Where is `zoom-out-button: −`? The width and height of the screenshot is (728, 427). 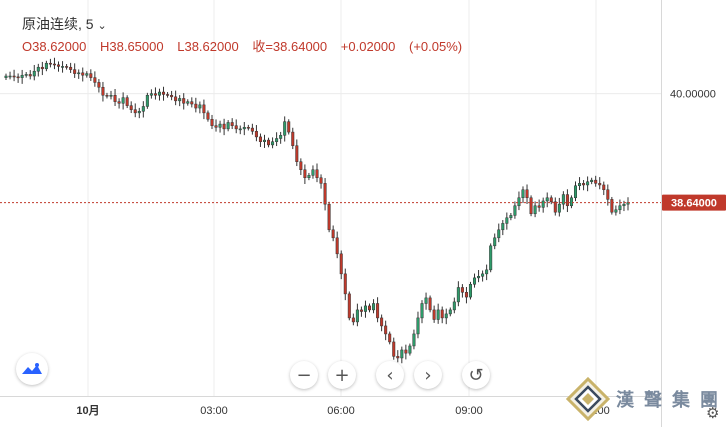
zoom-out-button: − is located at coordinates (304, 375).